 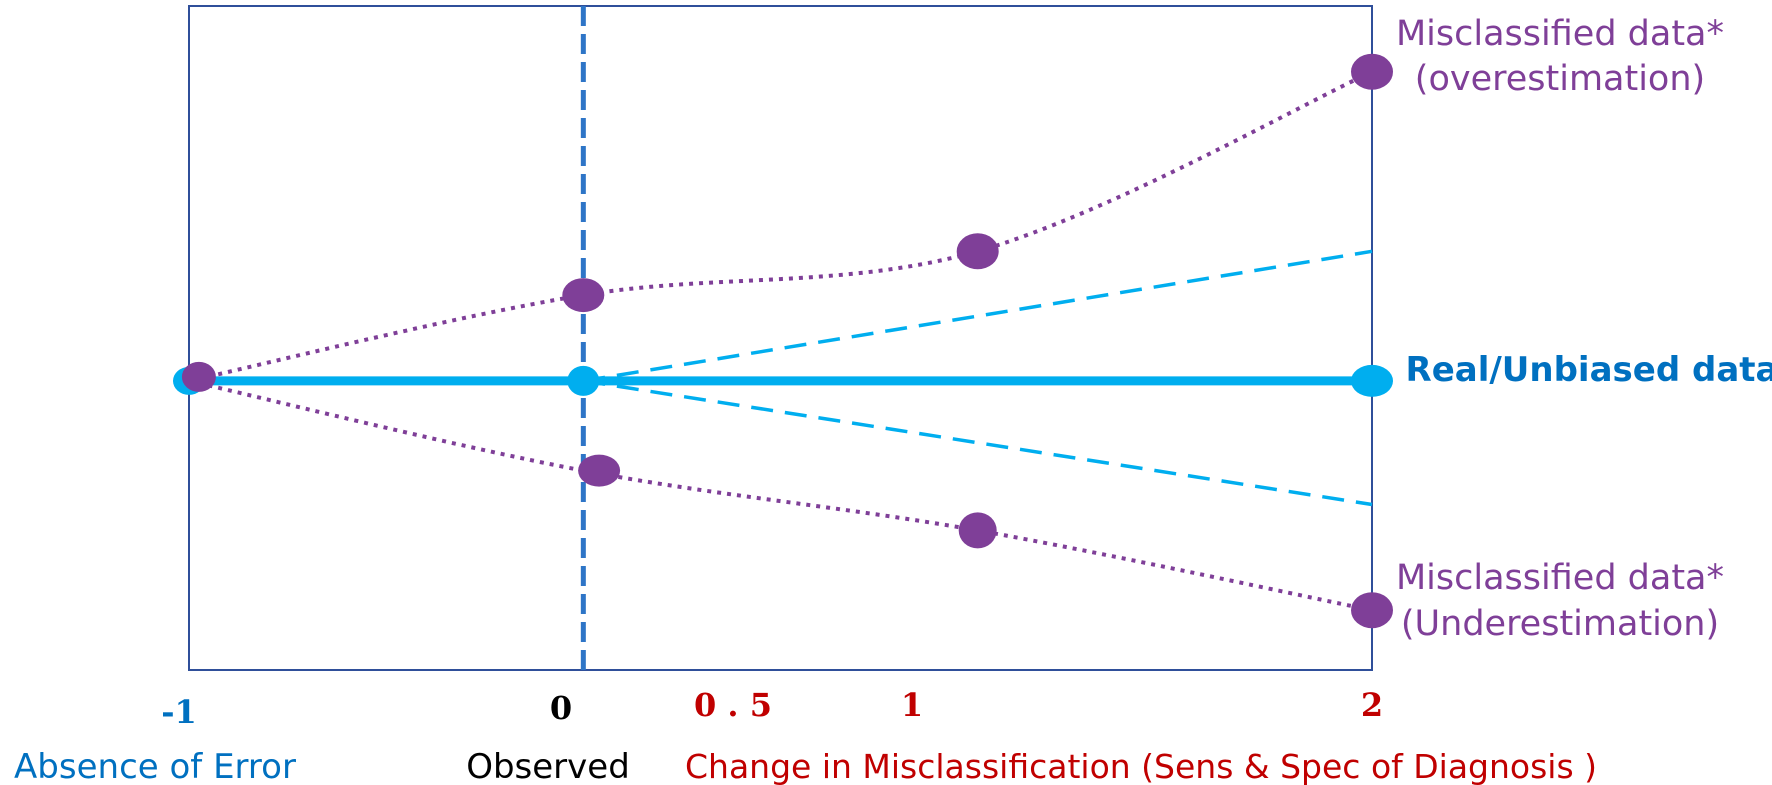 What do you see at coordinates (155, 766) in the screenshot?
I see `caption-absence-of-error: Absence of Error` at bounding box center [155, 766].